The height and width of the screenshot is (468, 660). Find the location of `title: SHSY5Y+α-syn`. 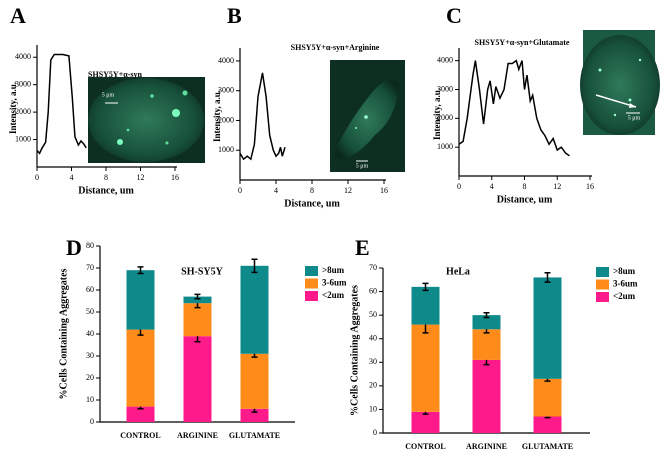

title: SHSY5Y+α-syn is located at coordinates (115, 74).